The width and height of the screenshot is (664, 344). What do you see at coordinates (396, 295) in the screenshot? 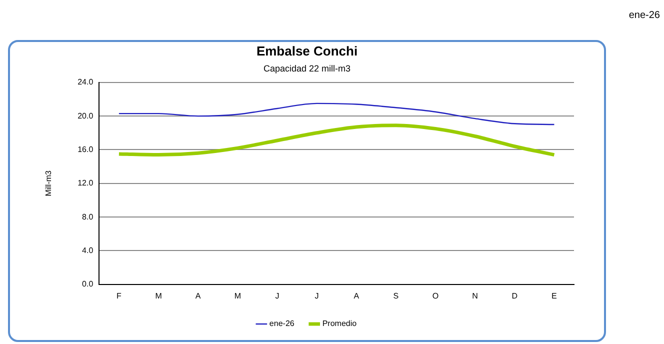
I see `x-tick-label: S` at bounding box center [396, 295].